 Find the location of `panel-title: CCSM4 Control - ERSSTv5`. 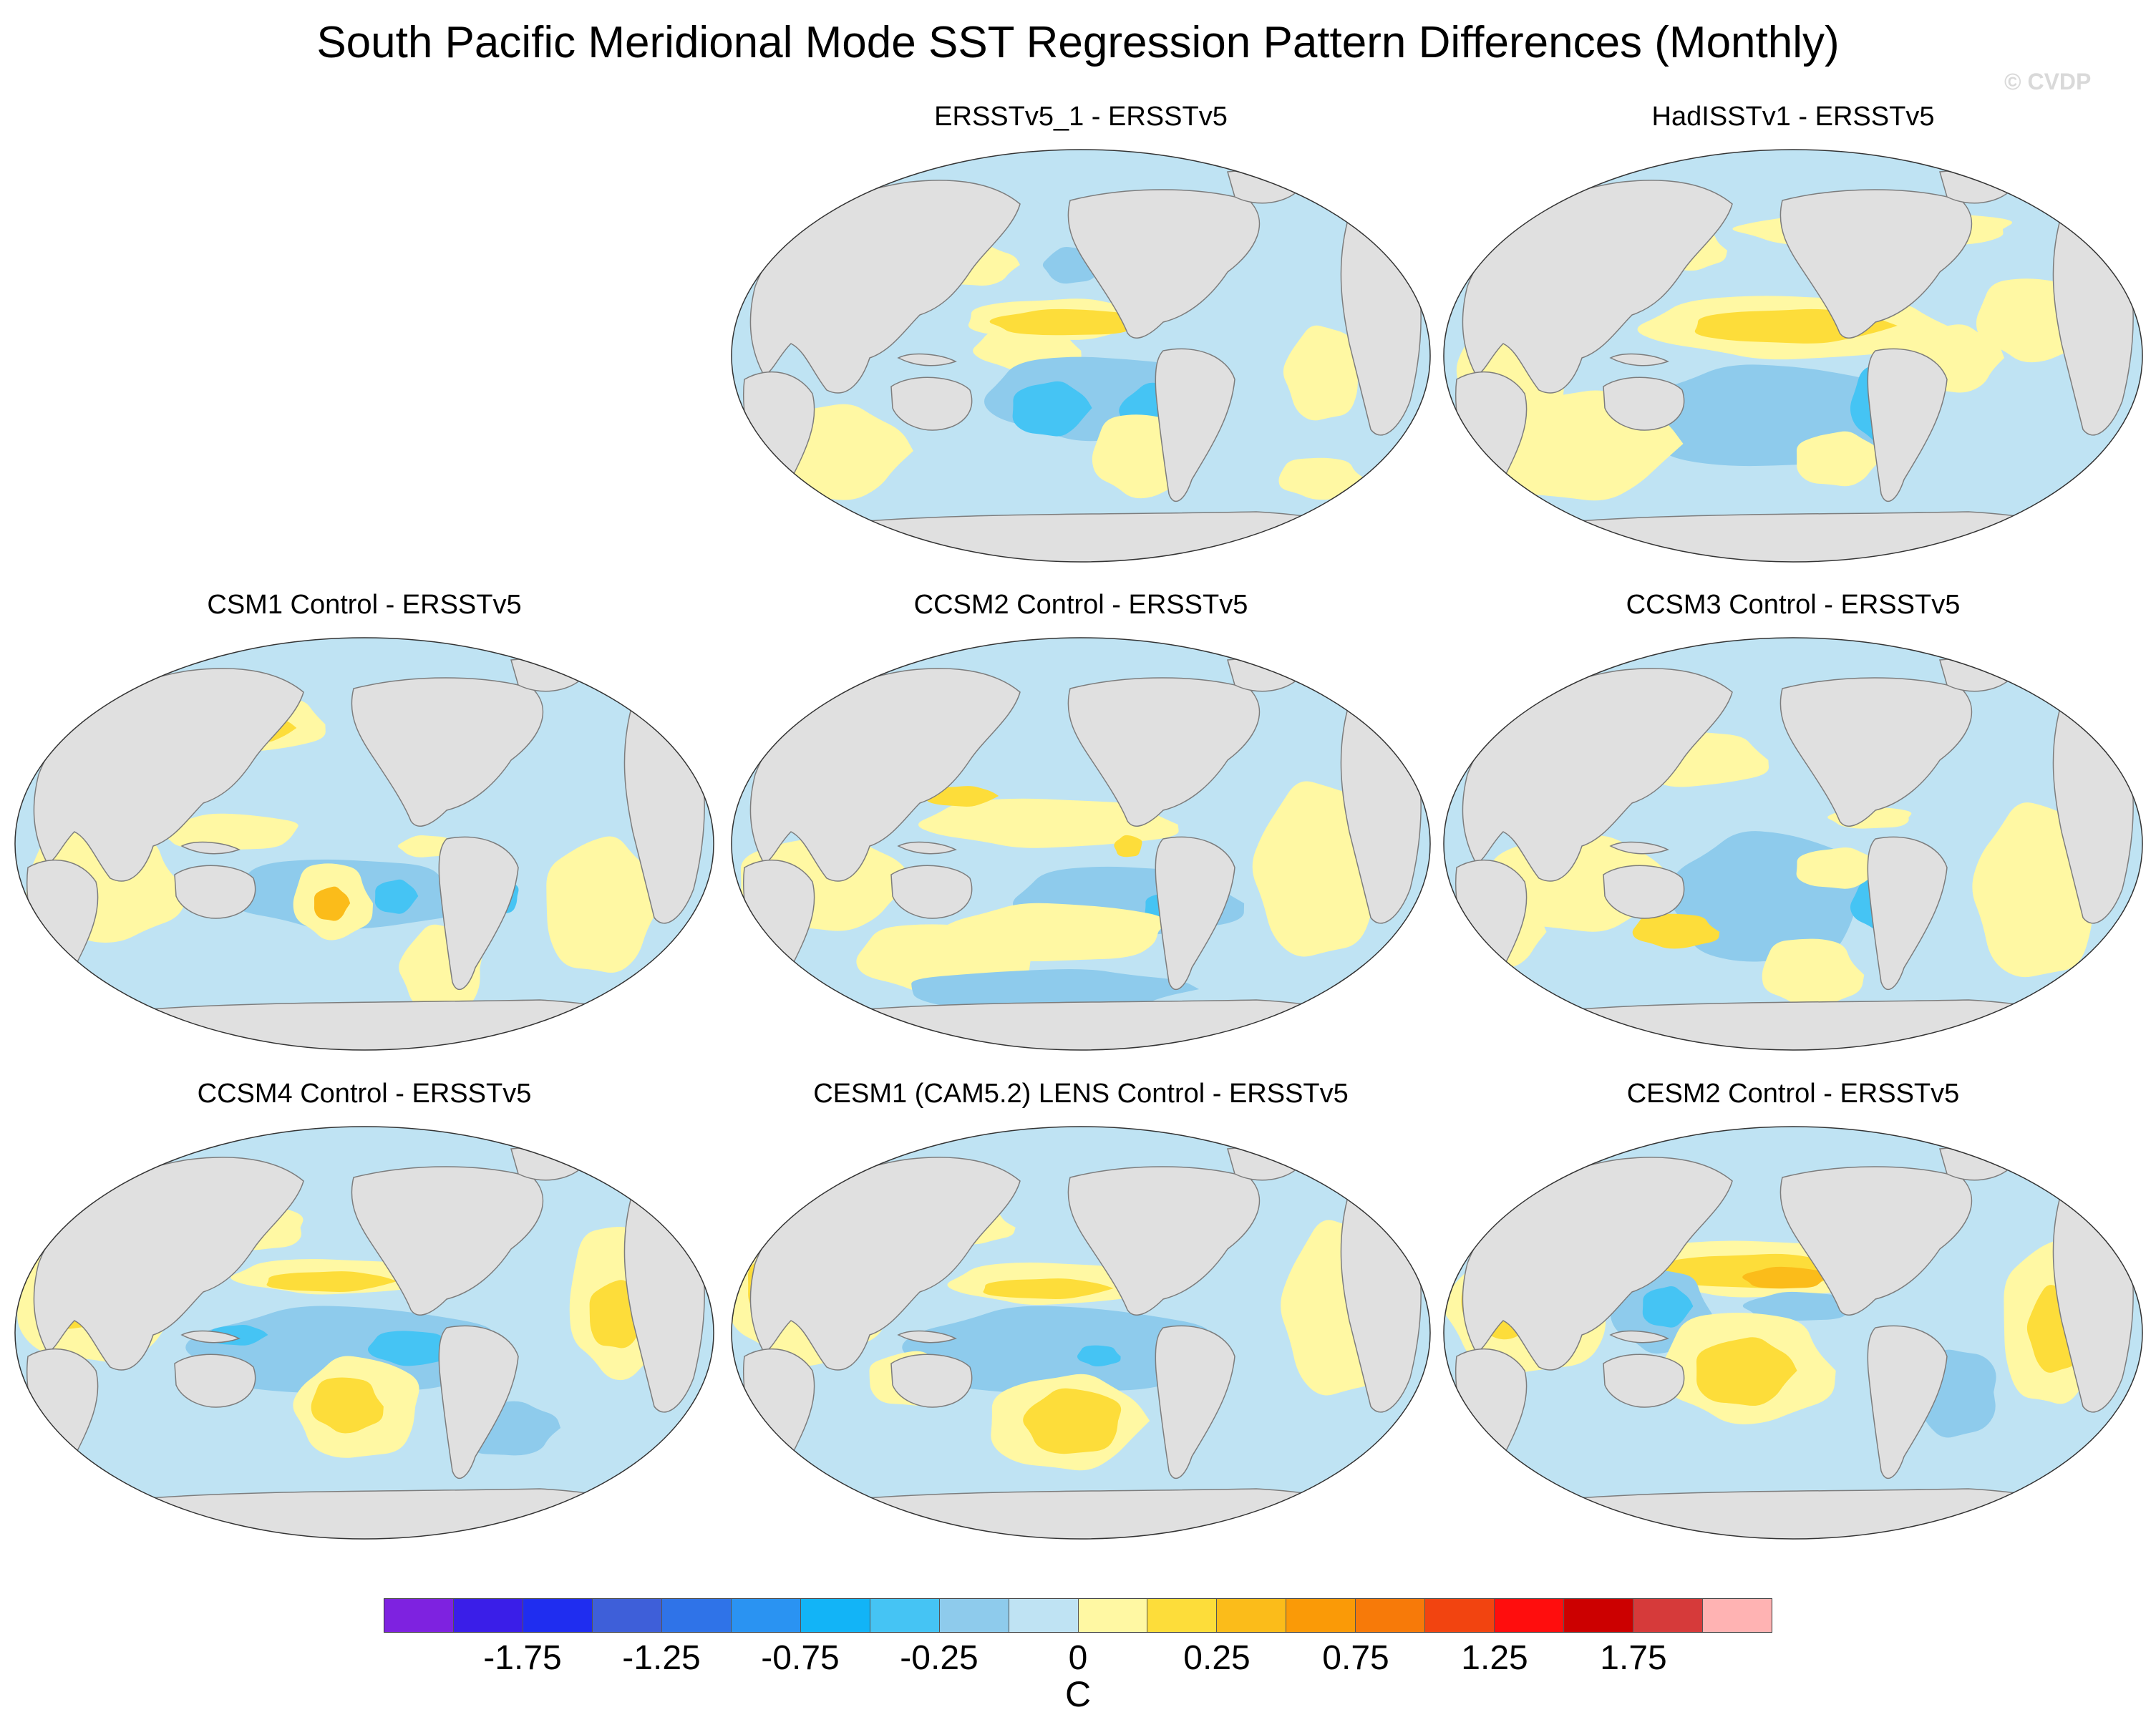

panel-title: CCSM4 Control - ERSSTv5 is located at coordinates (365, 1094).